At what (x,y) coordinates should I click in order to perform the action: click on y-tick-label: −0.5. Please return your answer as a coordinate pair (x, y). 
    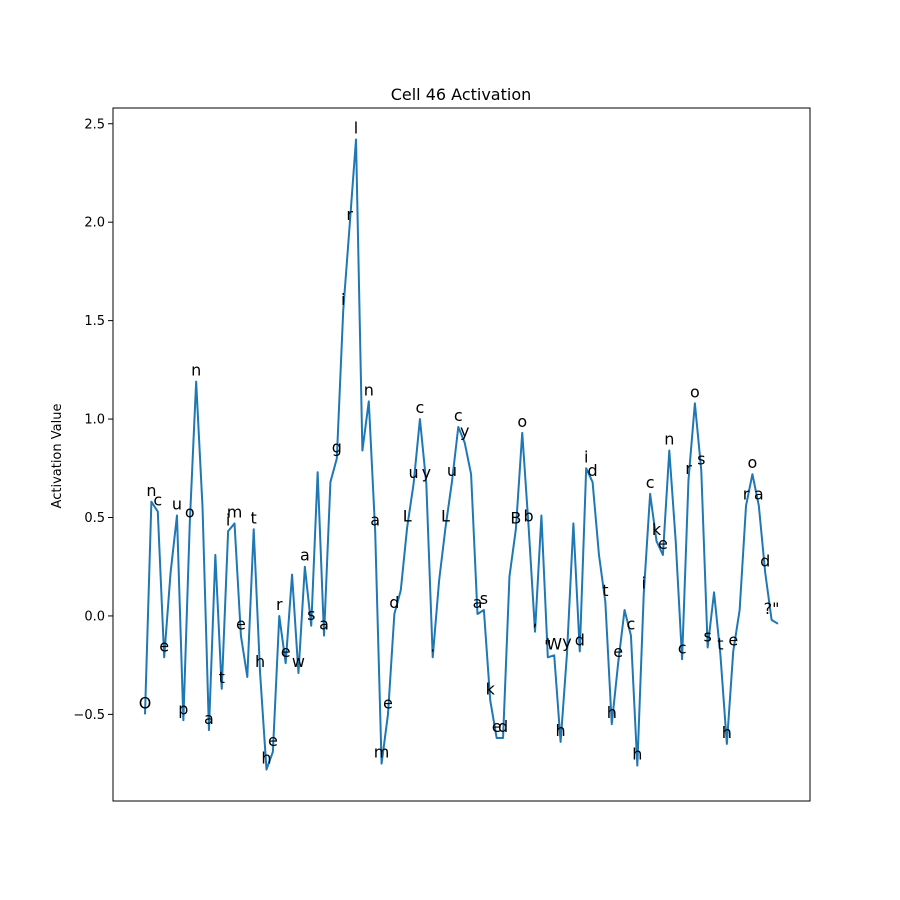
    Looking at the image, I should click on (89, 715).